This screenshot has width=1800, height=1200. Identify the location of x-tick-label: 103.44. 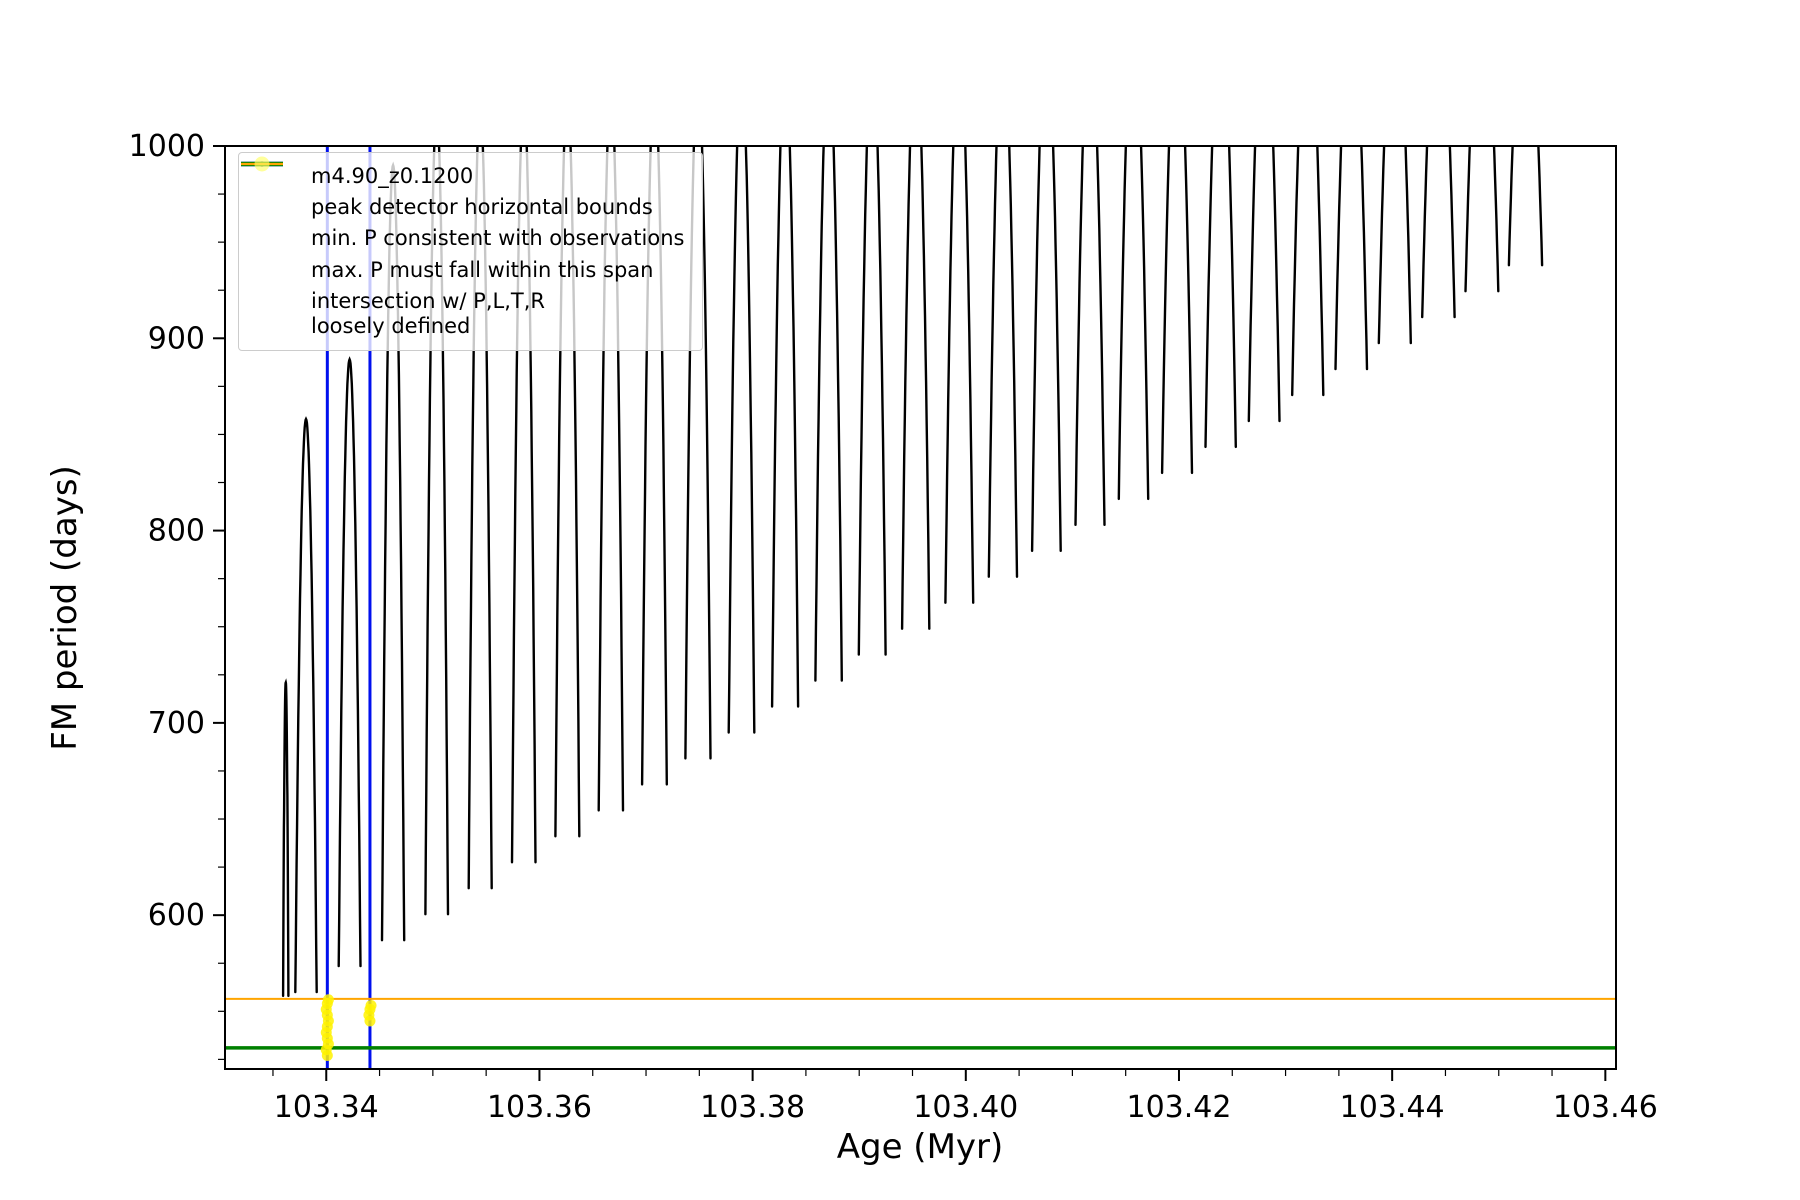
(1392, 1107).